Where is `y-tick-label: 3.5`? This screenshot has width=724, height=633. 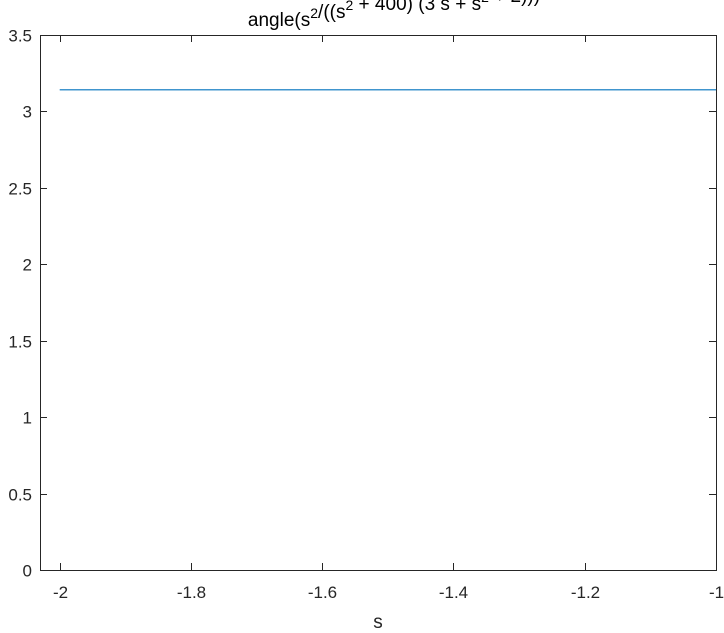
y-tick-label: 3.5 is located at coordinates (20, 36).